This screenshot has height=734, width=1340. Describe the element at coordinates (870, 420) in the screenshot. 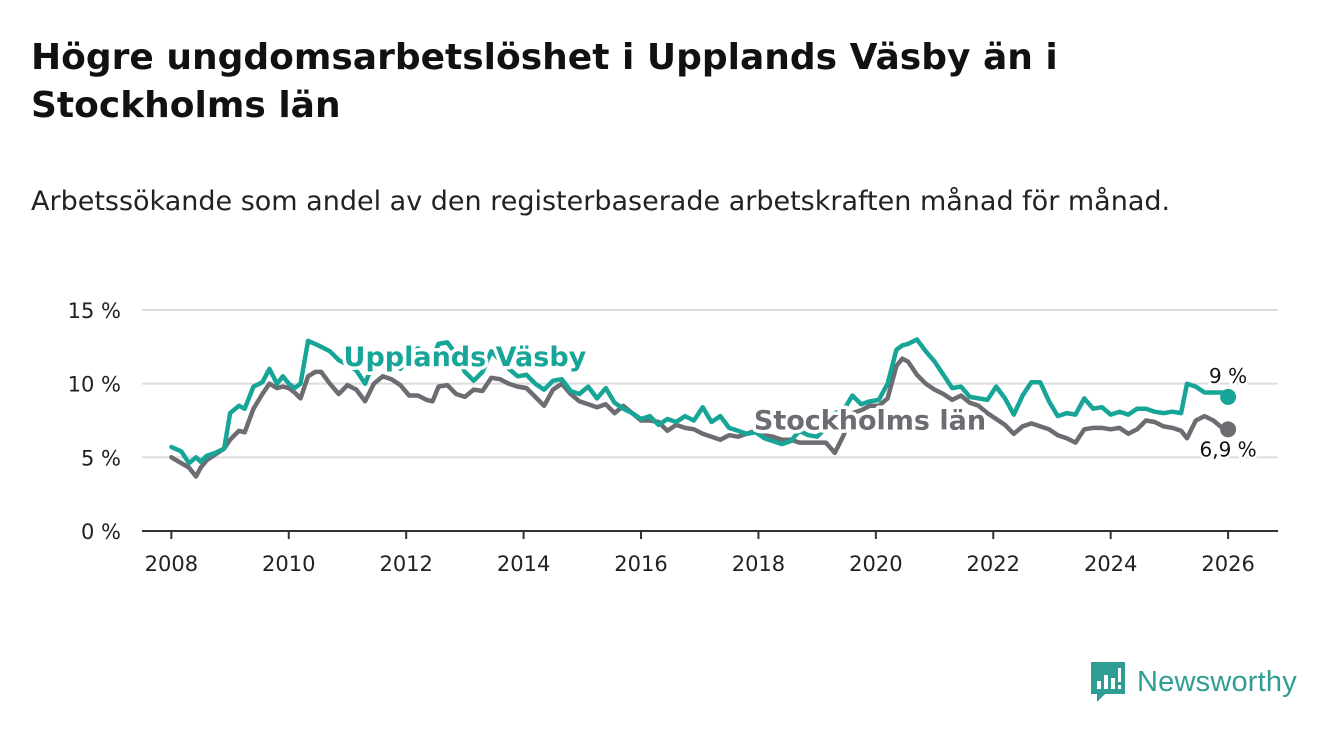

I see `series-annotation-stockholms-l-n: Stockholms län` at that location.